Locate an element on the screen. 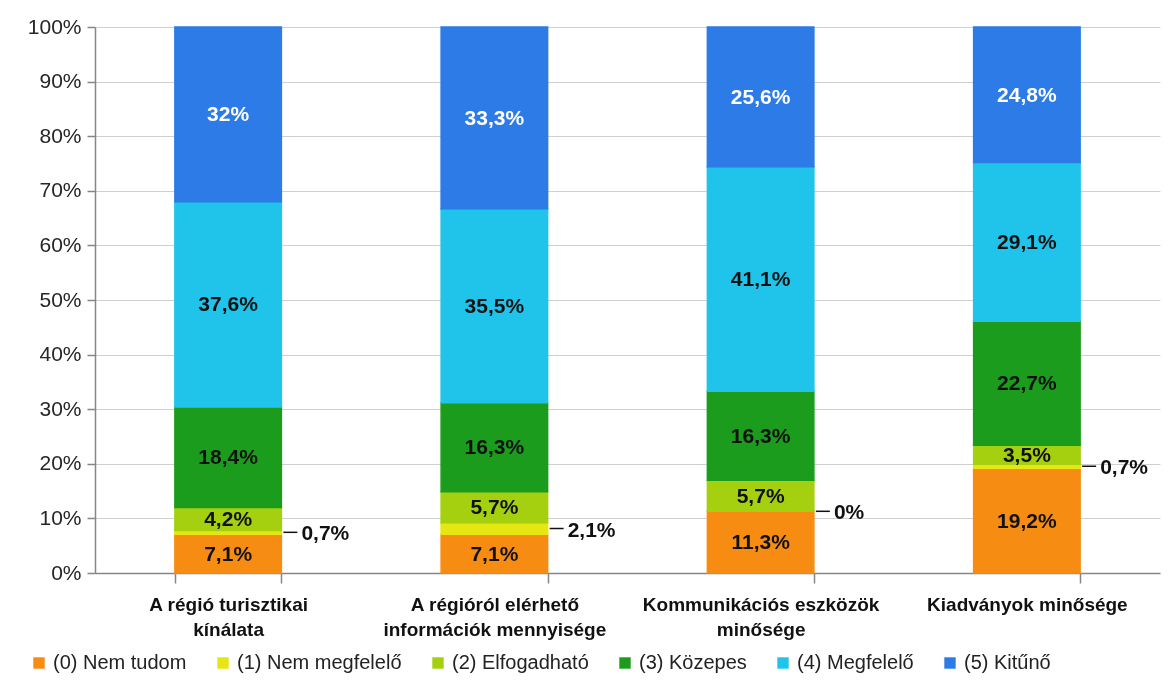 The width and height of the screenshot is (1170, 690). data-label: 25,6% is located at coordinates (760, 96).